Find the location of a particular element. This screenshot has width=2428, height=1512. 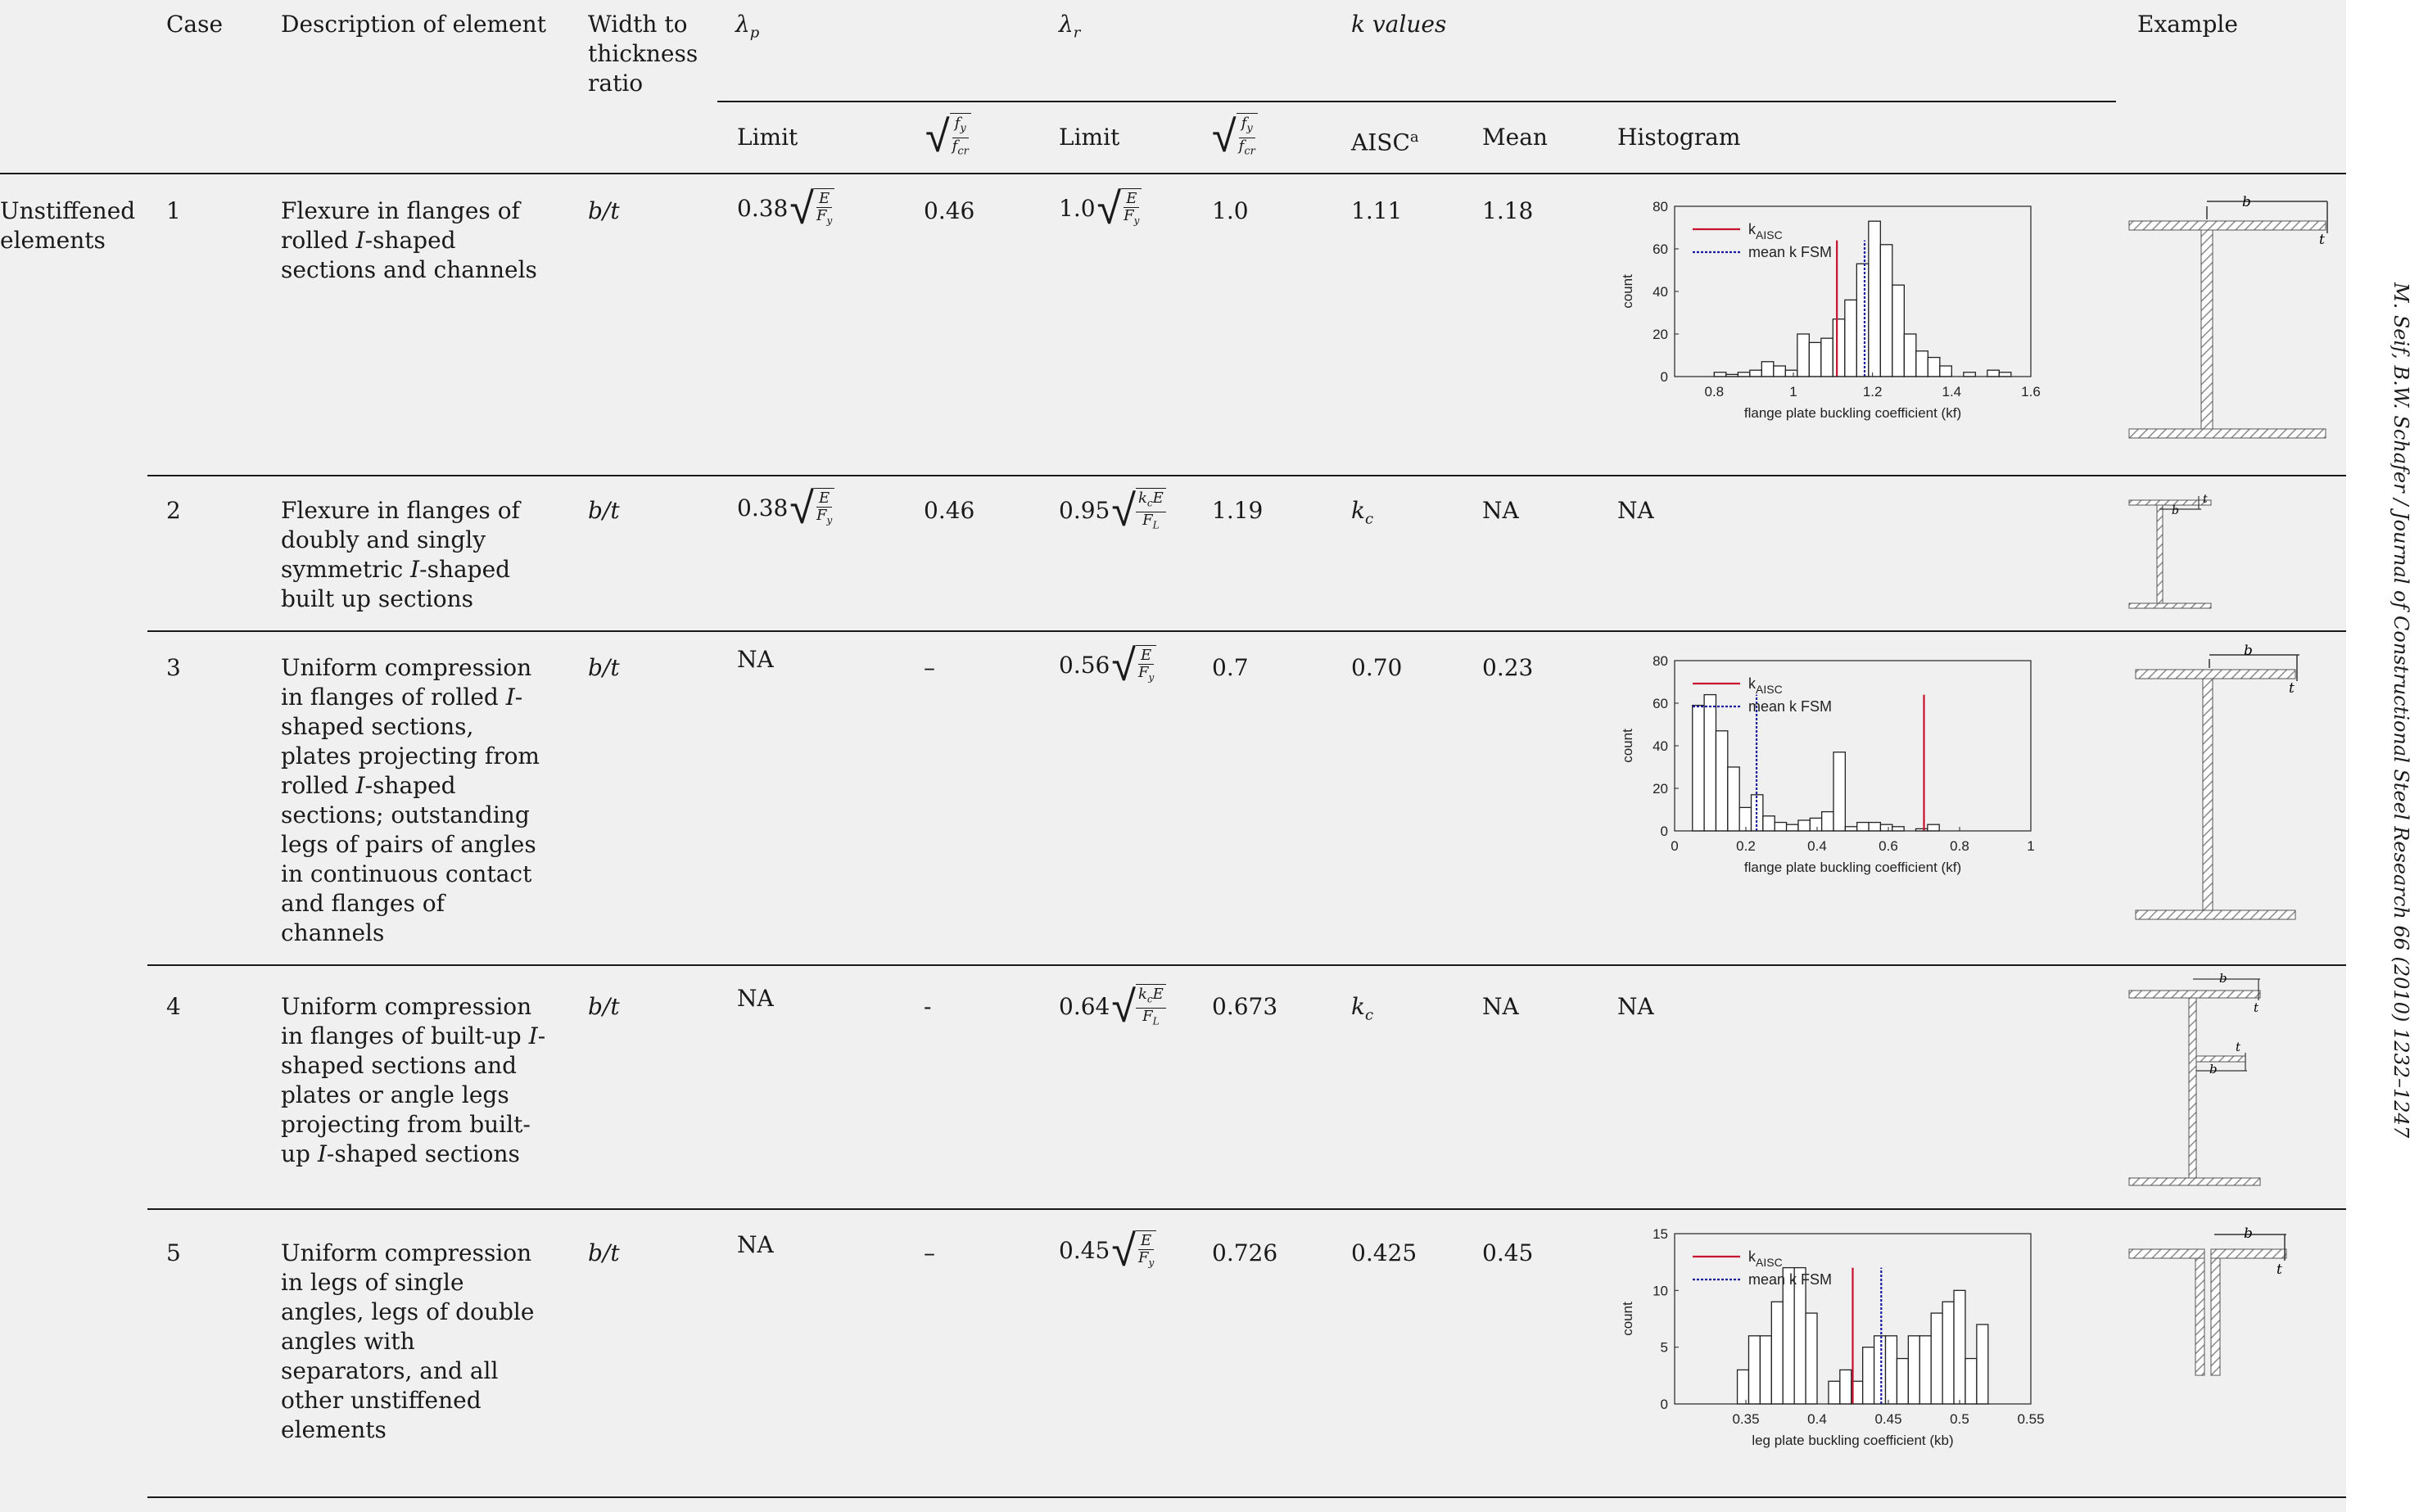

lambda-r-sqrt-value: 1.19 is located at coordinates (1238, 510).